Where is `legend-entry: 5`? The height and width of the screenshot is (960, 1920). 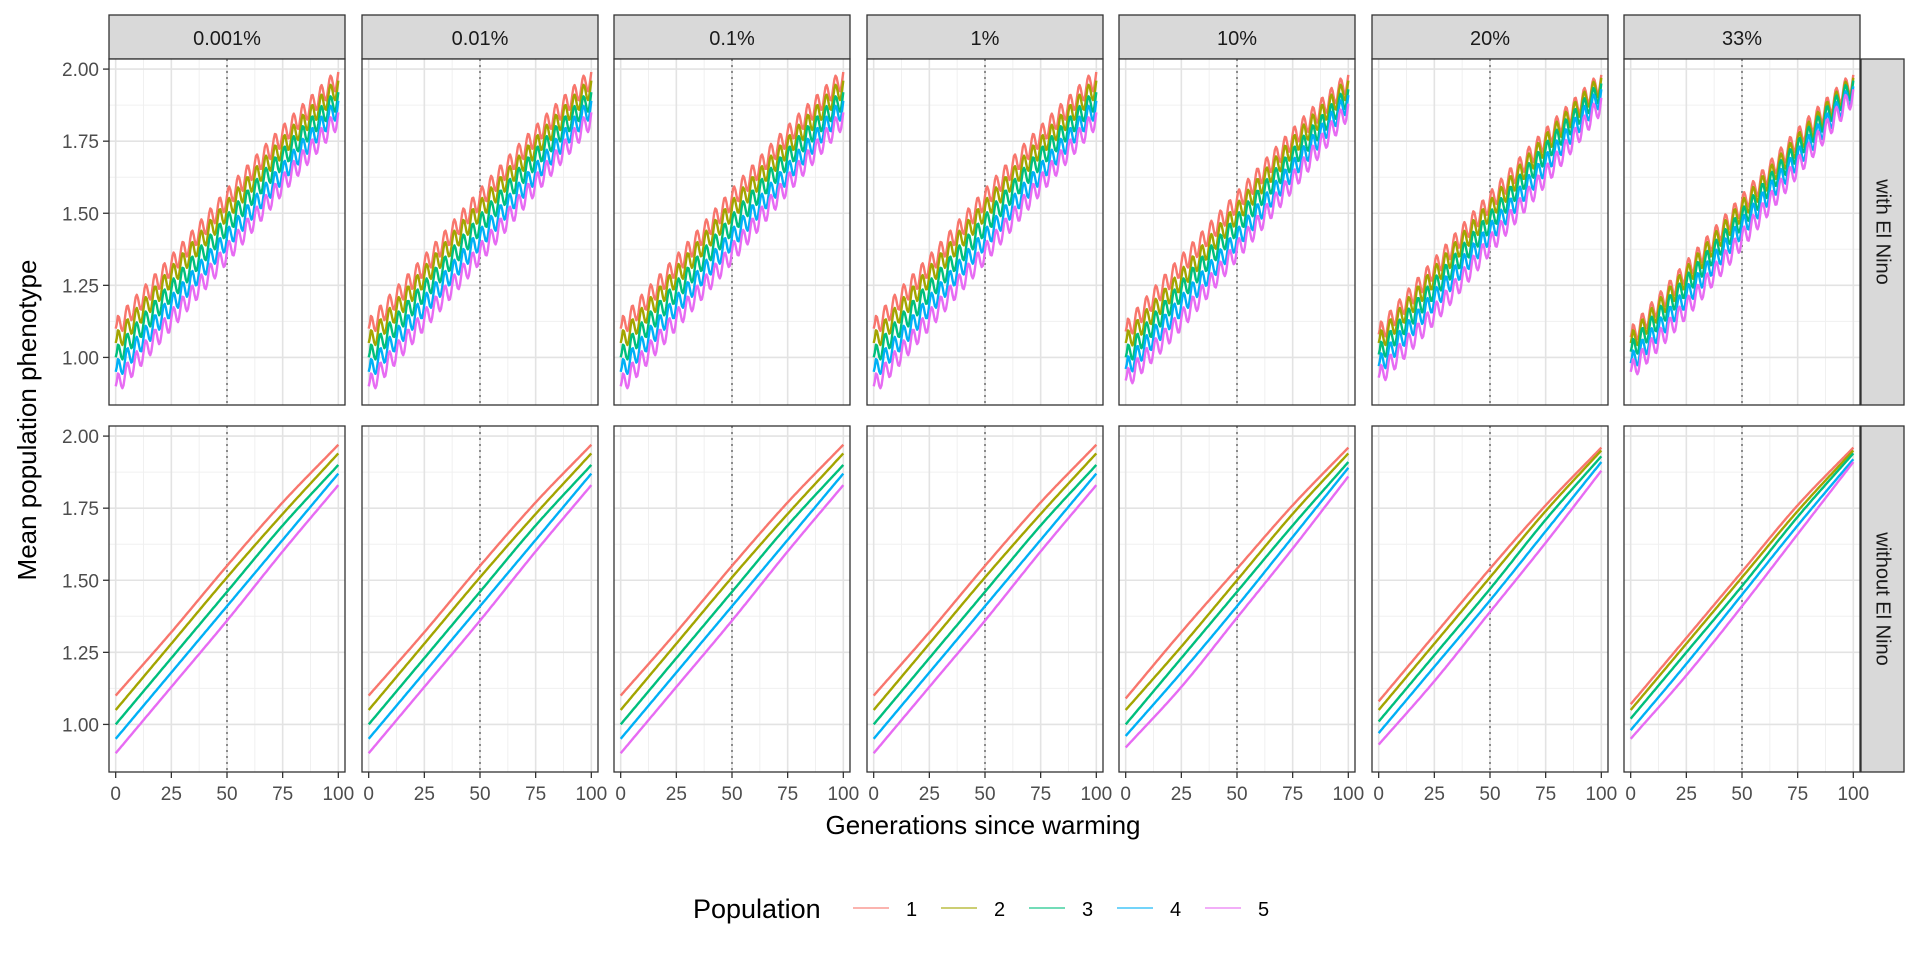 legend-entry: 5 is located at coordinates (1237, 910).